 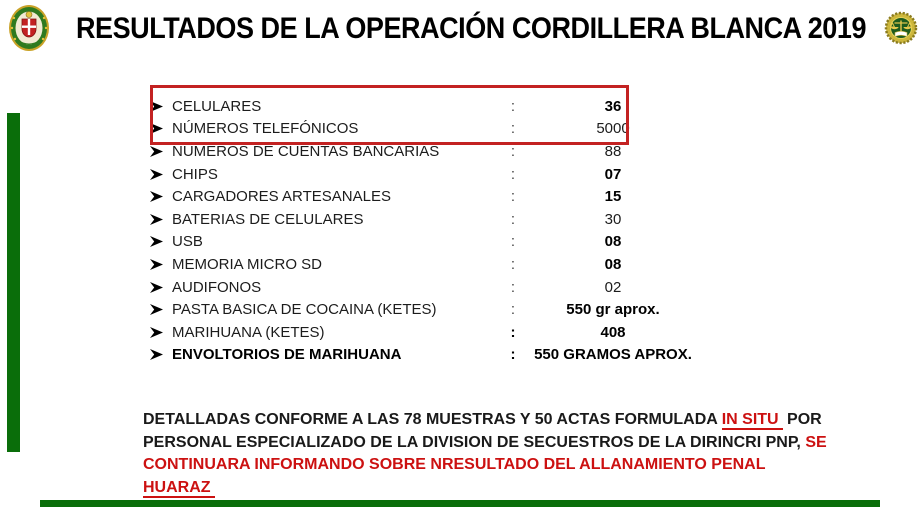 I want to click on result-label: CHIPS, so click(x=195, y=174).